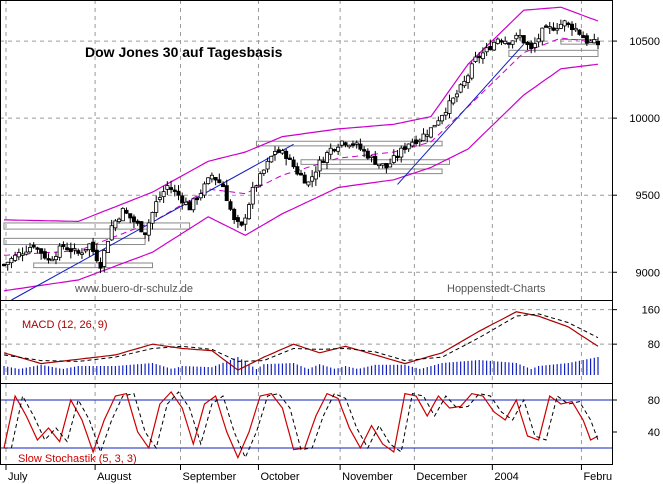 The image size is (663, 484). What do you see at coordinates (654, 433) in the screenshot?
I see `stochastic-y-tick-label: 40` at bounding box center [654, 433].